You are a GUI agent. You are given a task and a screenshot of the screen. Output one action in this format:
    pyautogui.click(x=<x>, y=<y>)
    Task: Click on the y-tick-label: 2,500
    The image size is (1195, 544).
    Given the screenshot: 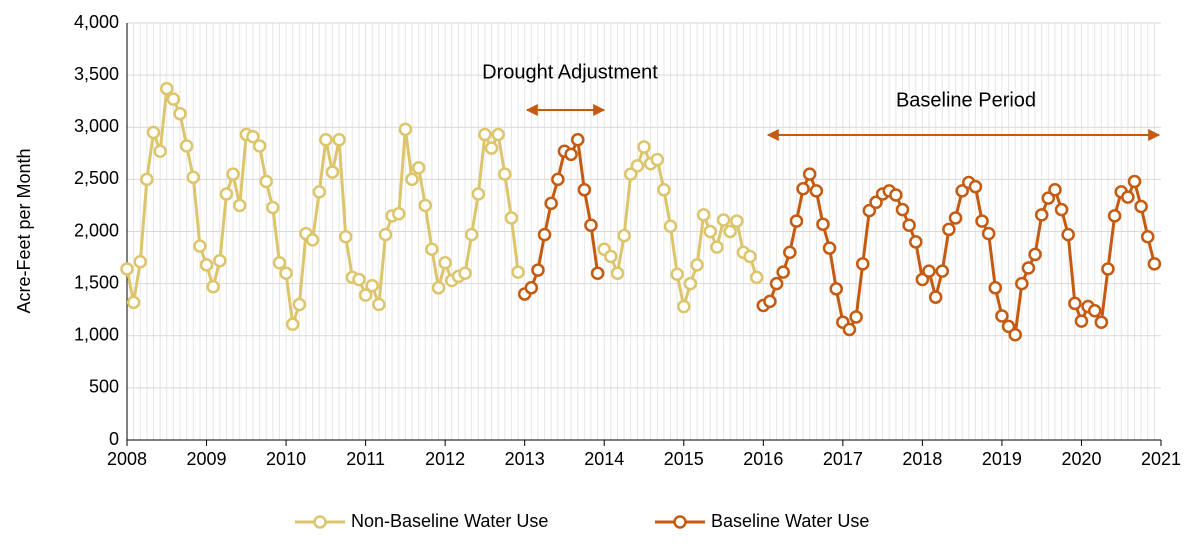 What is the action you would take?
    pyautogui.click(x=96, y=178)
    